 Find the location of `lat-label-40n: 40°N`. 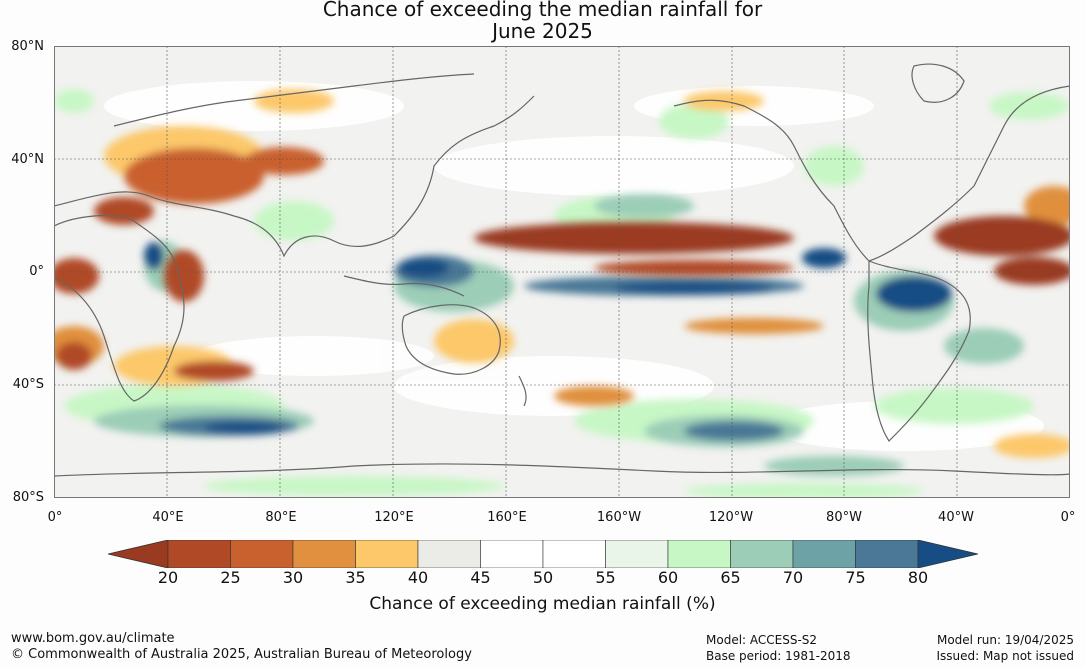

lat-label-40n: 40°N is located at coordinates (27, 159).